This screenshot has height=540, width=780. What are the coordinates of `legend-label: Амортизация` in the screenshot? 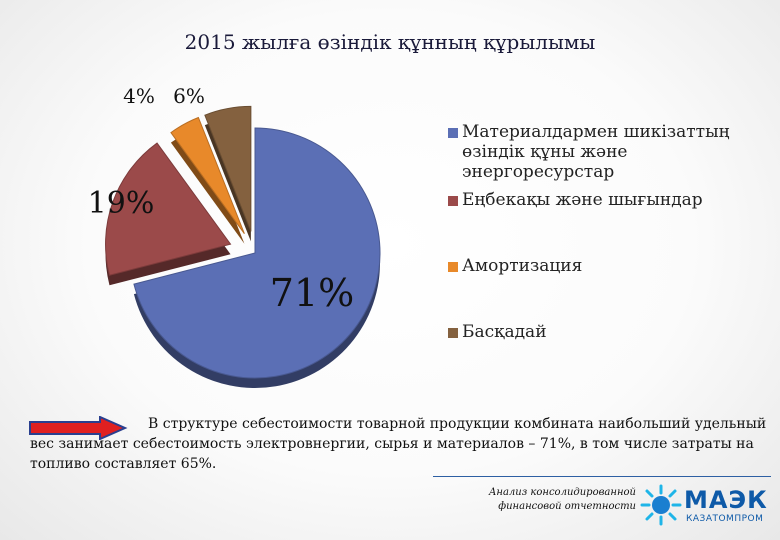 It's located at (522, 266).